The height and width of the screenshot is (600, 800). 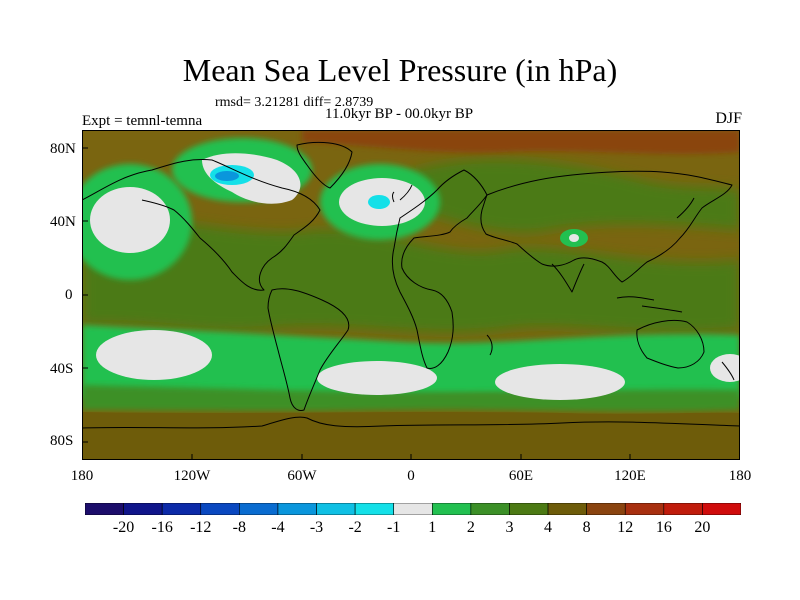 I want to click on lon-label-120w: 120W, so click(x=192, y=476).